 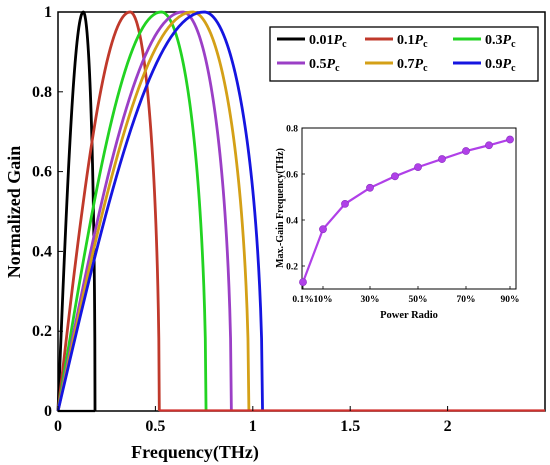 What do you see at coordinates (409, 315) in the screenshot?
I see `inset-x-axis-label: Power Radio` at bounding box center [409, 315].